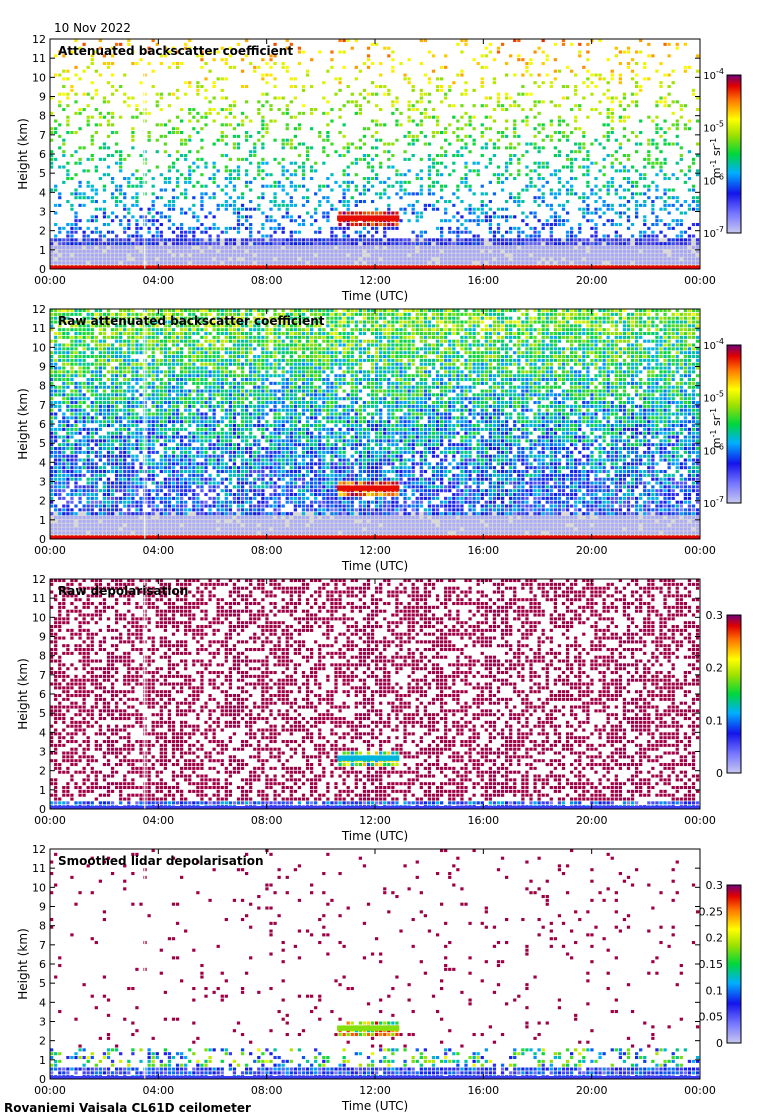 The height and width of the screenshot is (1120, 780). Describe the element at coordinates (711, 911) in the screenshot. I see `colorbar-tick-label: 0.25` at that location.